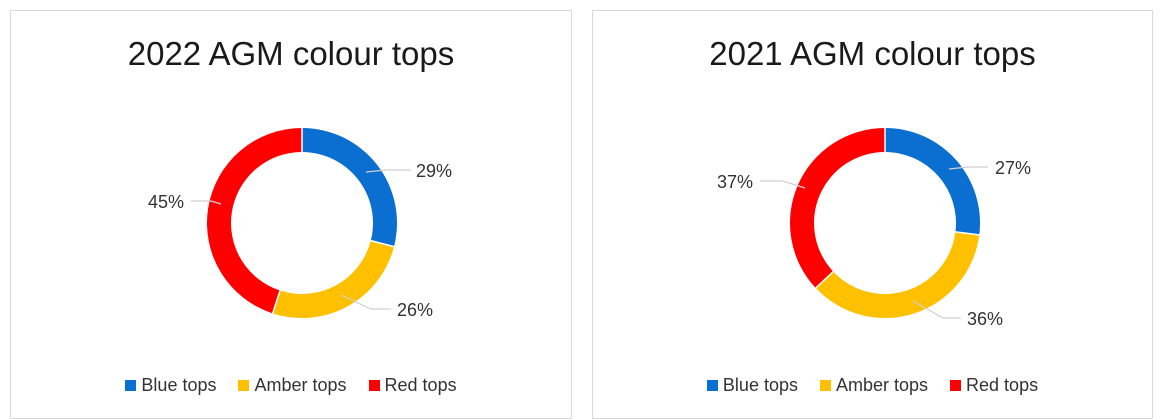 This screenshot has height=419, width=1163. I want to click on data-label: 36%, so click(985, 319).